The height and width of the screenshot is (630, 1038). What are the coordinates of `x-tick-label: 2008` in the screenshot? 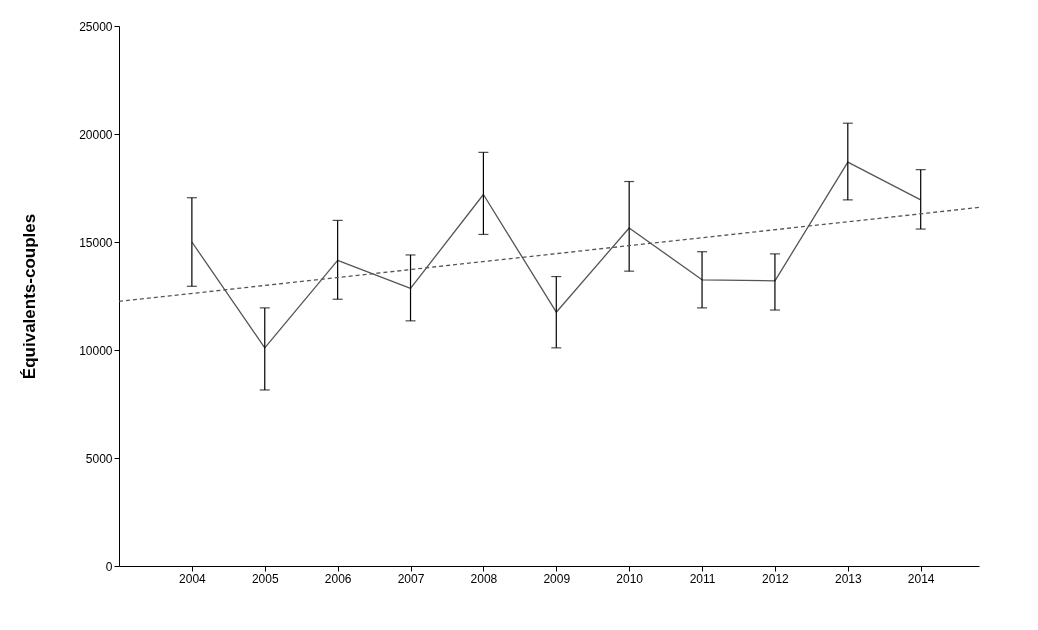 It's located at (484, 578).